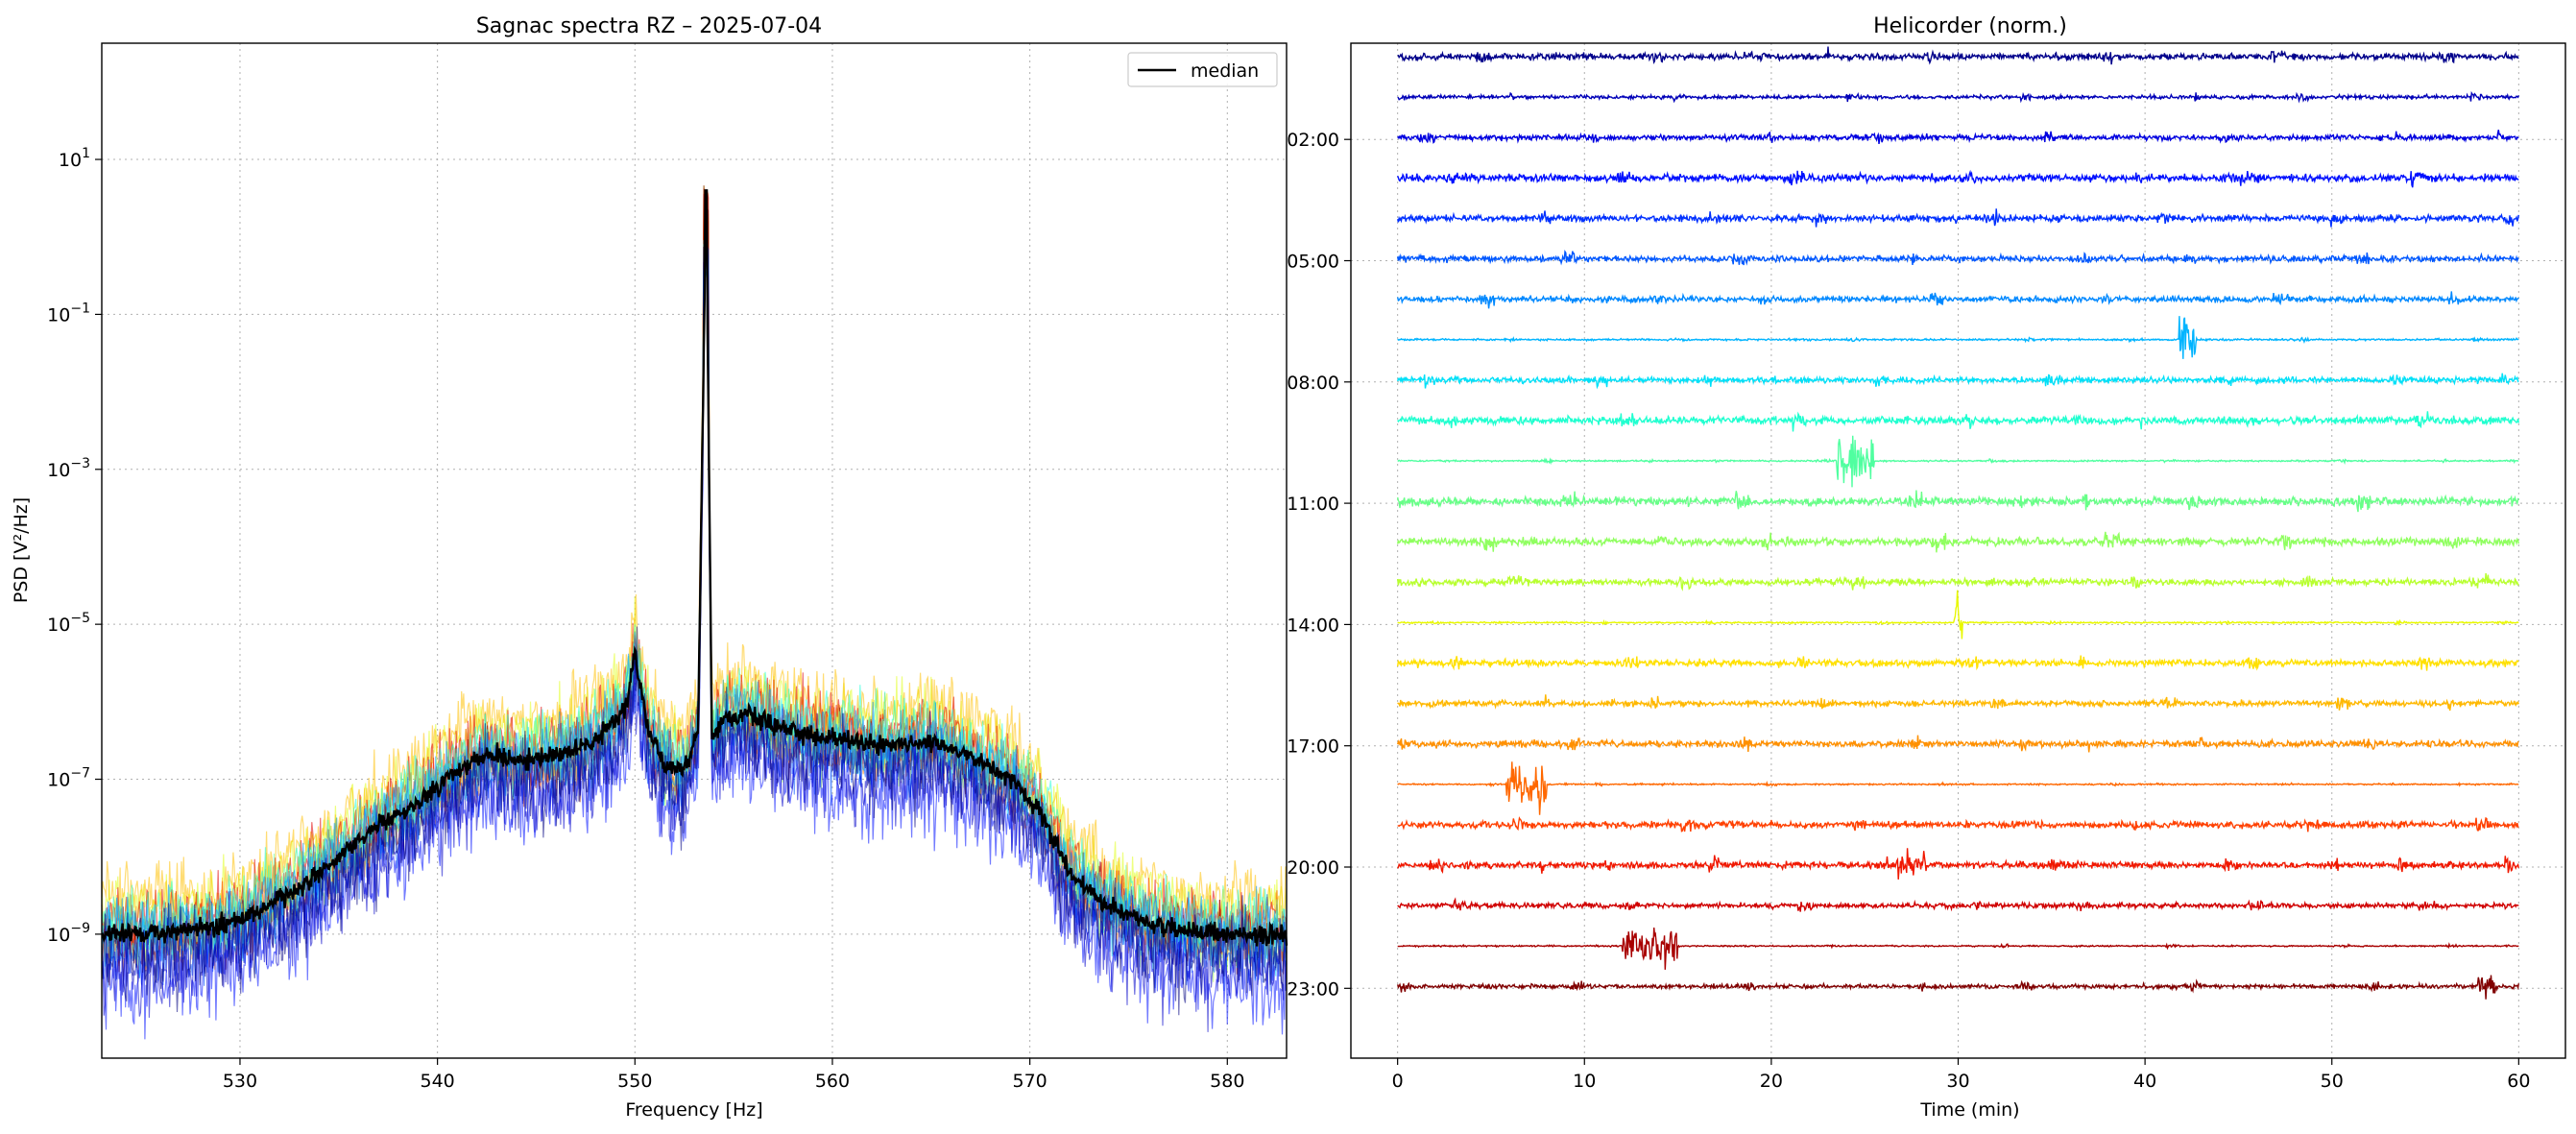  Describe the element at coordinates (21, 550) in the screenshot. I see `spectra-y-label: PSD [V²/Hz]` at that location.